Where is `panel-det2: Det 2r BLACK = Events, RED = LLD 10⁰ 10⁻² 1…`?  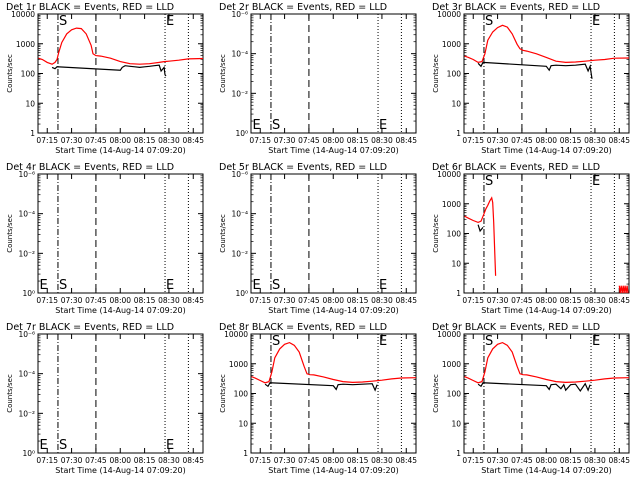 panel-det2: Det 2r BLACK = Events, RED = LLD 10⁰ 10⁻² 1… is located at coordinates (318, 78).